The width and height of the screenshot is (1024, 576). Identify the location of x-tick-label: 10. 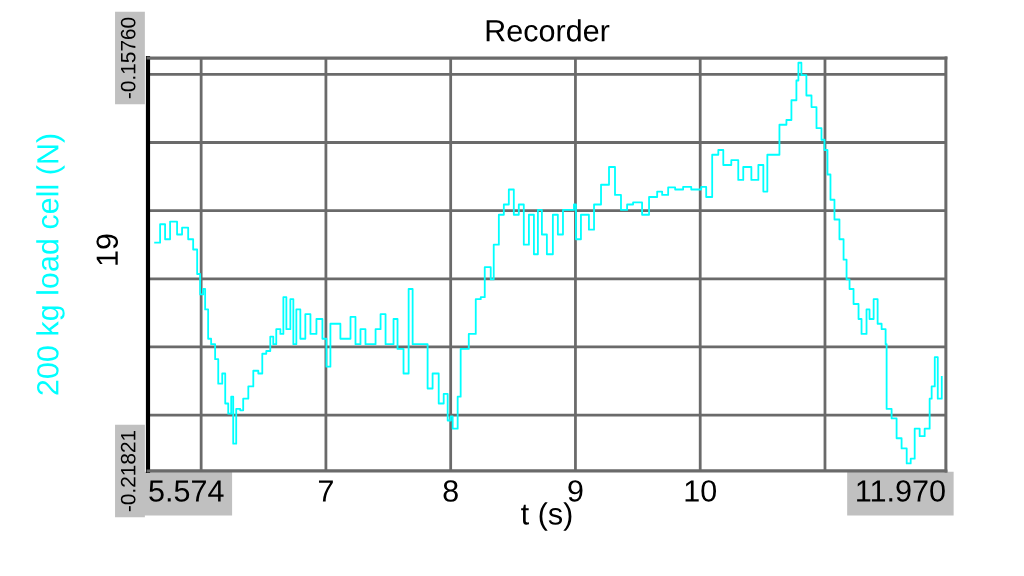
(701, 491).